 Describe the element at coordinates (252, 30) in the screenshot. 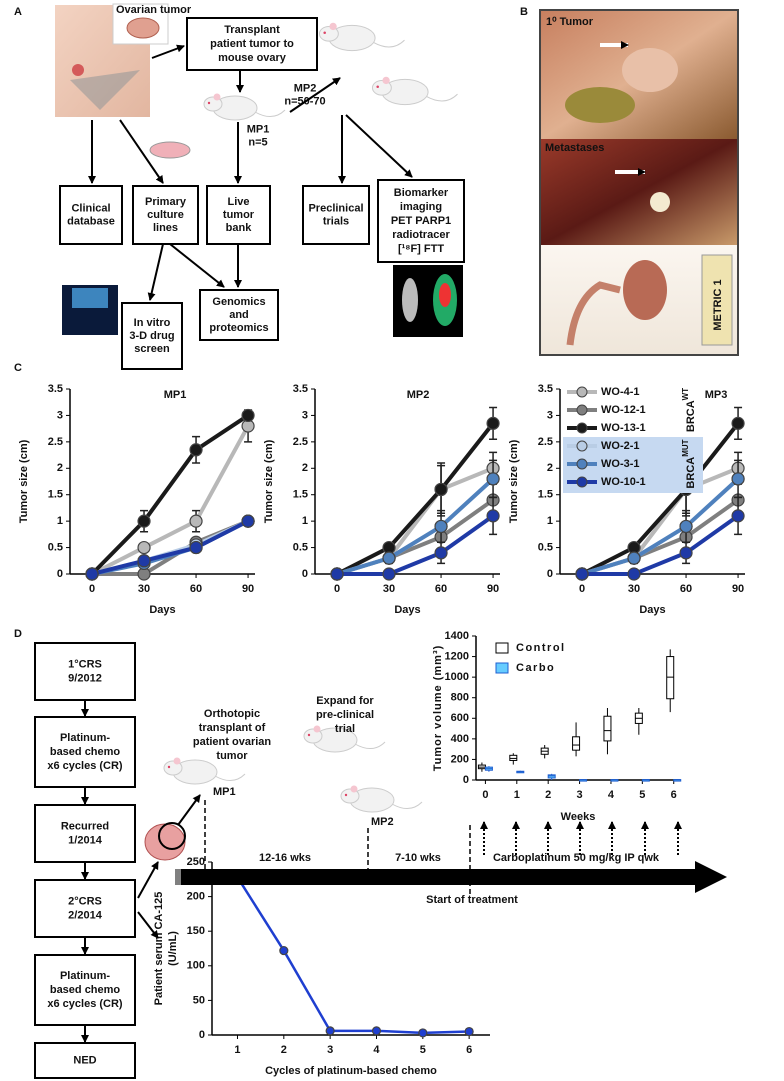

I see `flow-box-text: Transplant` at that location.